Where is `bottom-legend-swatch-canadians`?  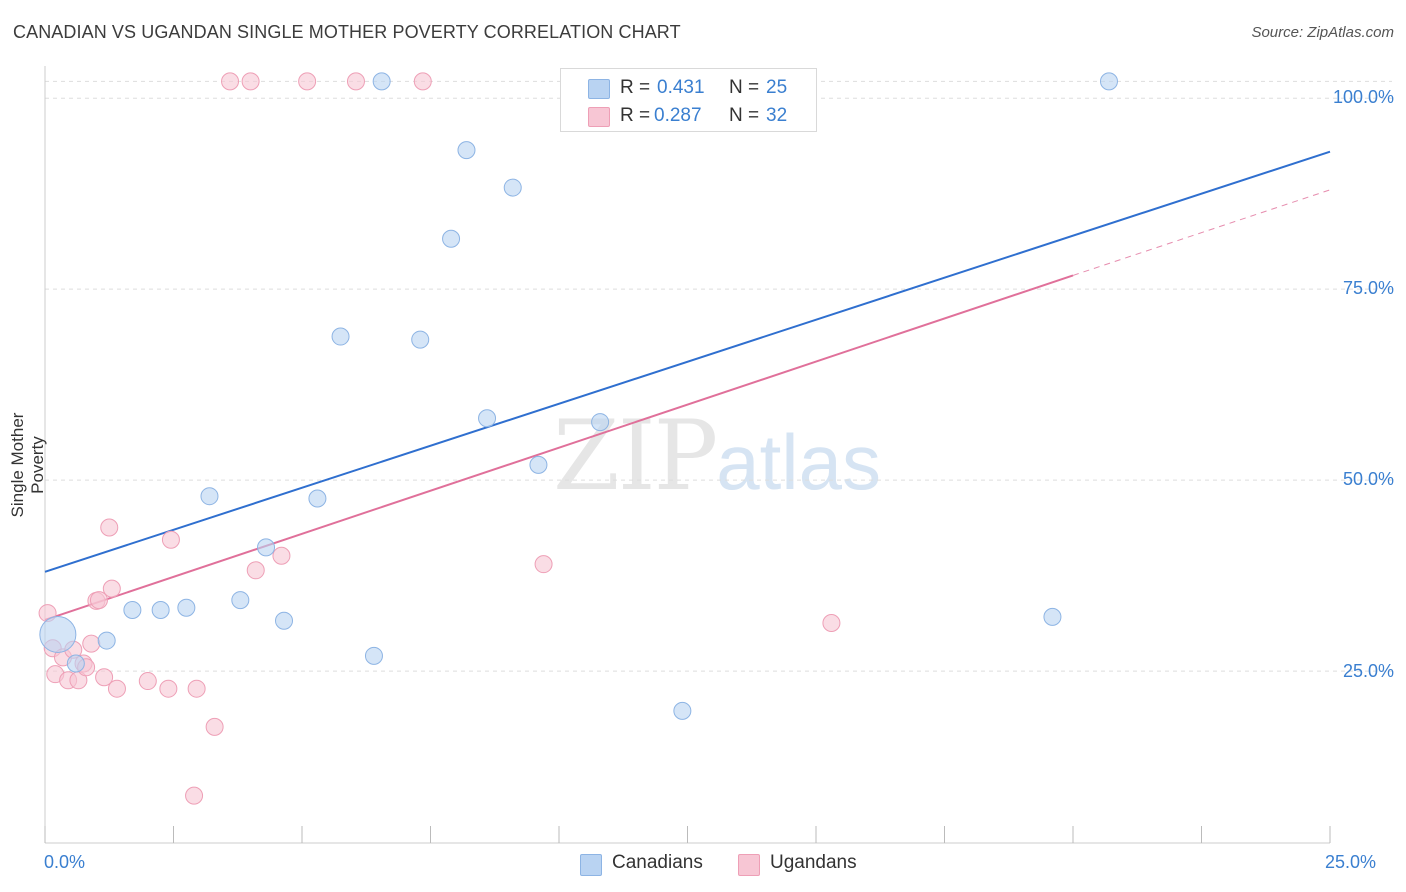 bottom-legend-swatch-canadians is located at coordinates (591, 865).